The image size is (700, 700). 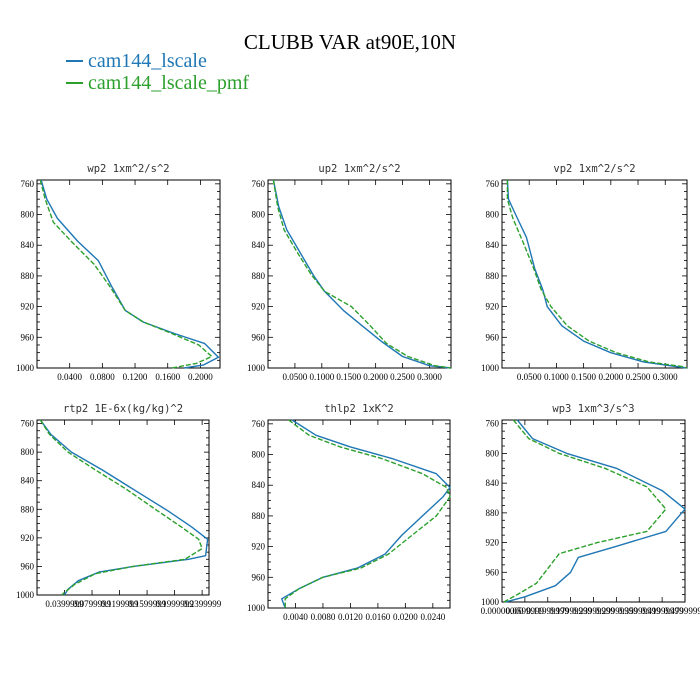 I want to click on chart-title: wp2 1xm^2/s^2, so click(x=128, y=169).